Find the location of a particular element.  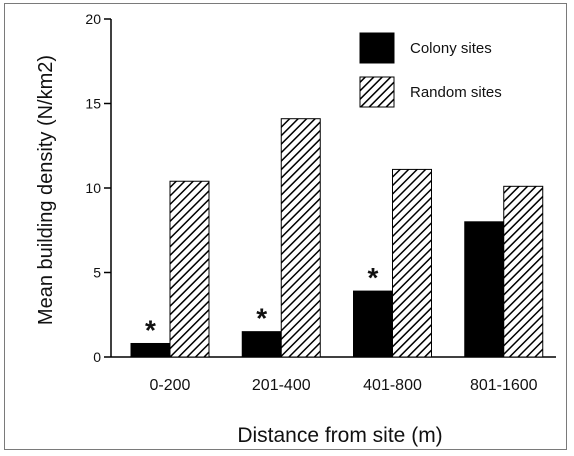

y-ticks: 0 5 10 15 20 is located at coordinates (98, 188).